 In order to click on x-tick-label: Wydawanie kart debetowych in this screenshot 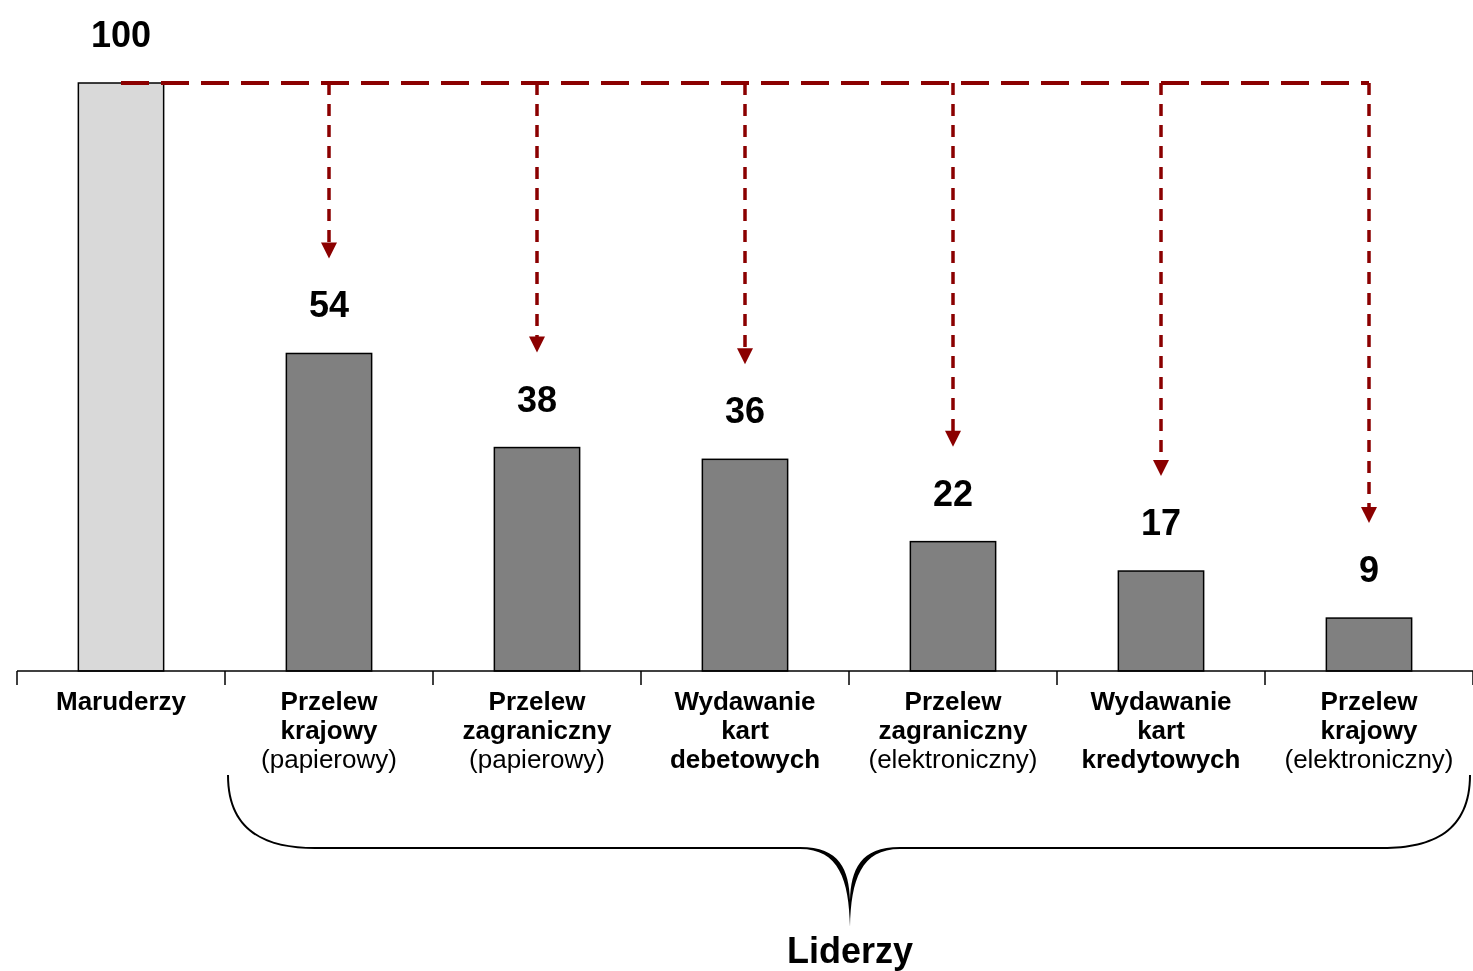, I will do `click(745, 730)`.